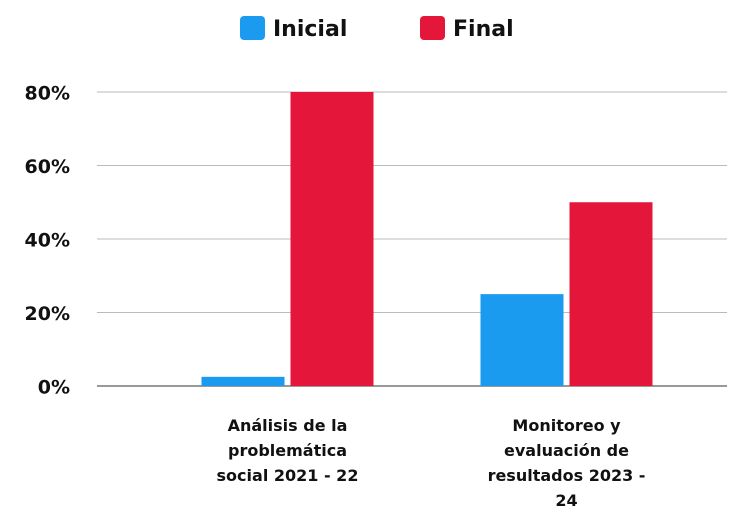 The width and height of the screenshot is (739, 524). I want to click on y-tick-label: 60%, so click(47, 167).